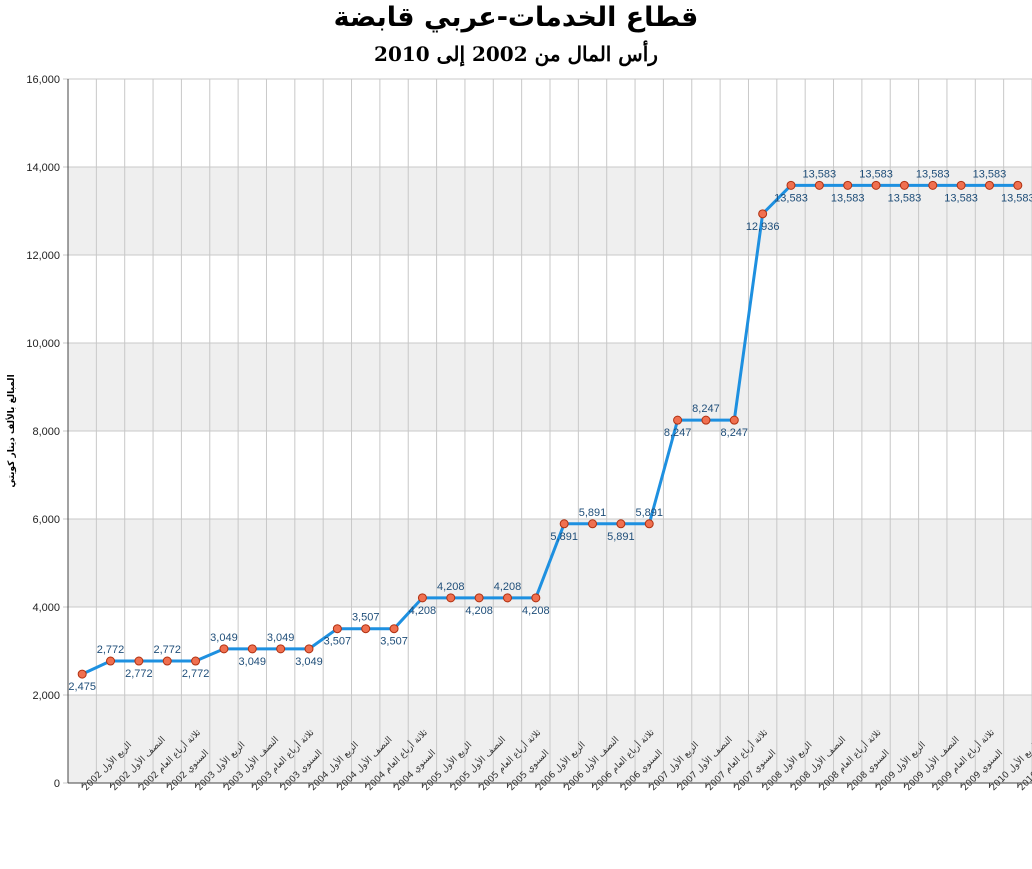 The image size is (1032, 869). Describe the element at coordinates (516, 54) in the screenshot. I see `chart-subtitle: رأس المال من 2002 إلى 2010` at that location.